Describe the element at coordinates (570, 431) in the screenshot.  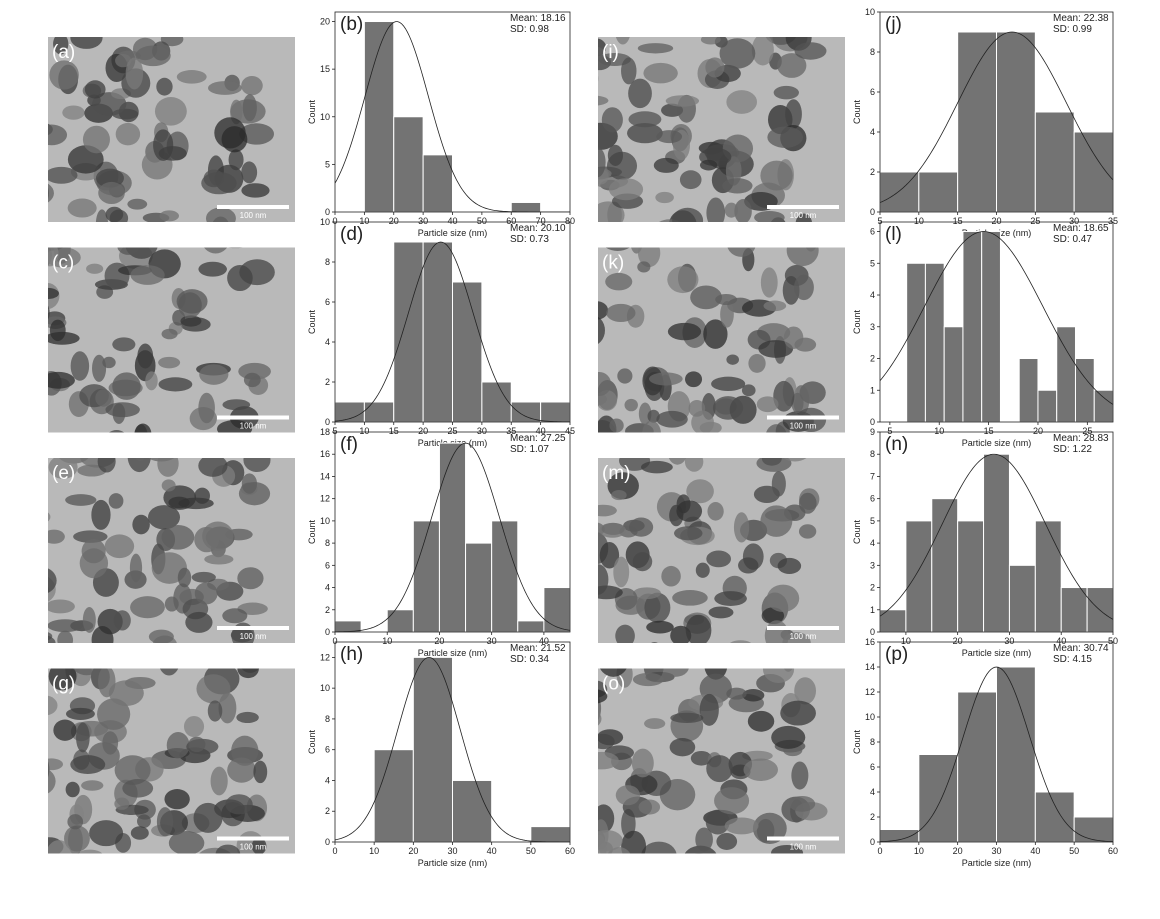
I see `x-tick-label: 45` at that location.